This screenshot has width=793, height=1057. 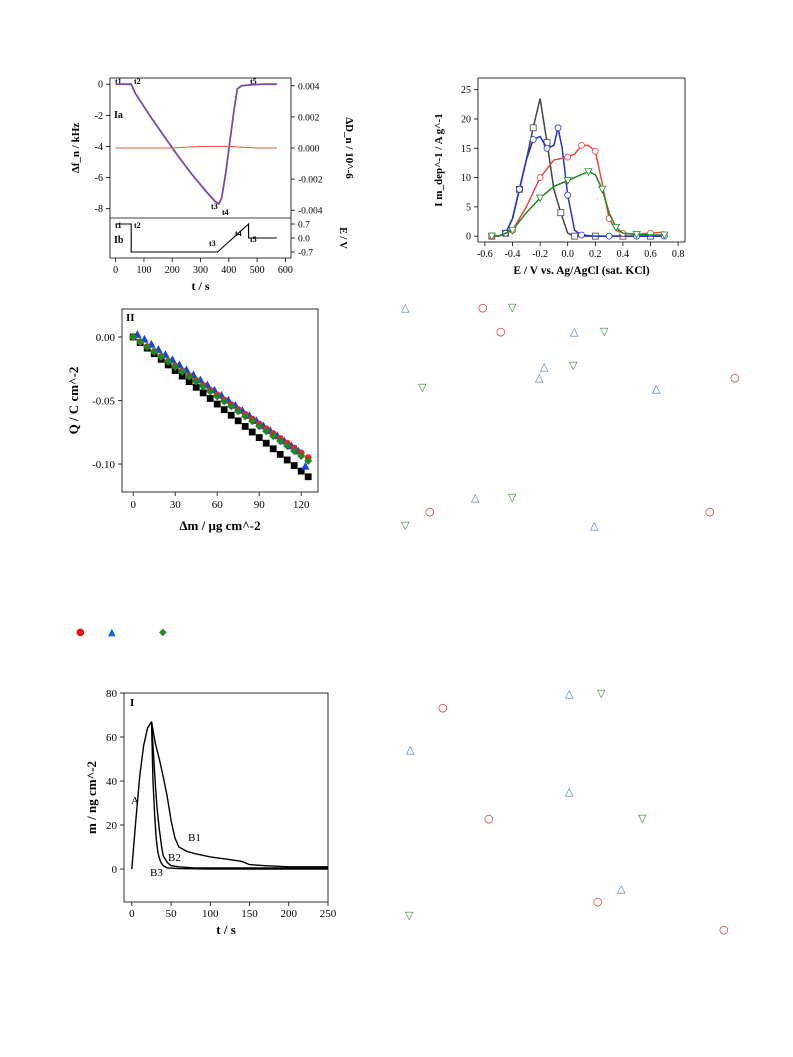 What do you see at coordinates (328, 914) in the screenshot?
I see `x-tick-label: 250` at bounding box center [328, 914].